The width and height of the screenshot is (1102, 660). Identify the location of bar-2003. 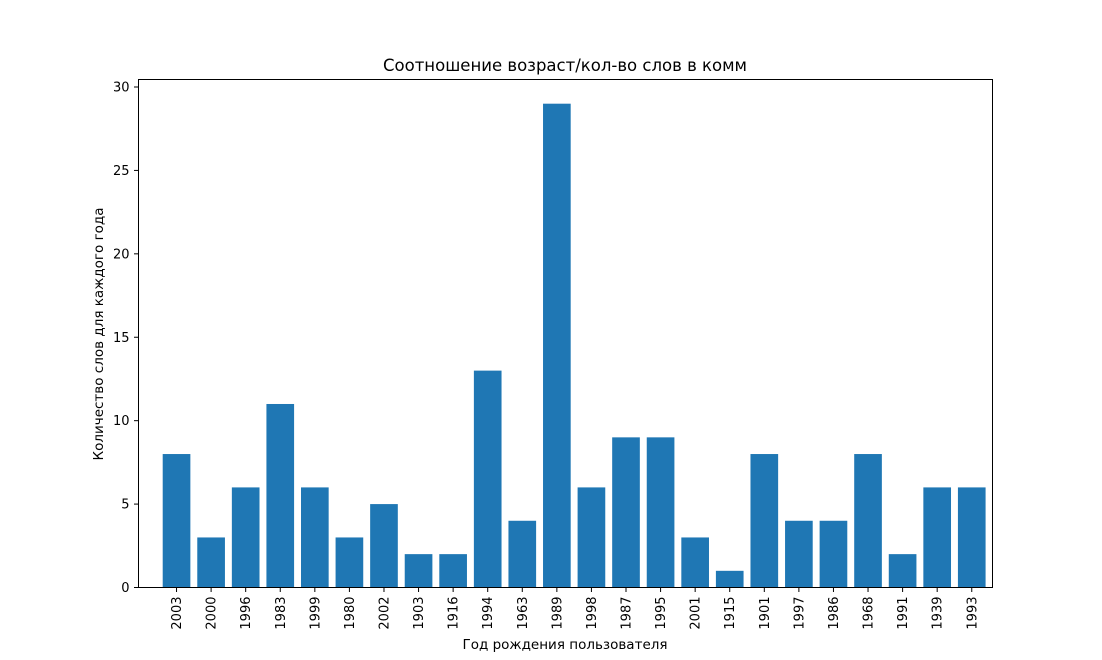
(176, 521).